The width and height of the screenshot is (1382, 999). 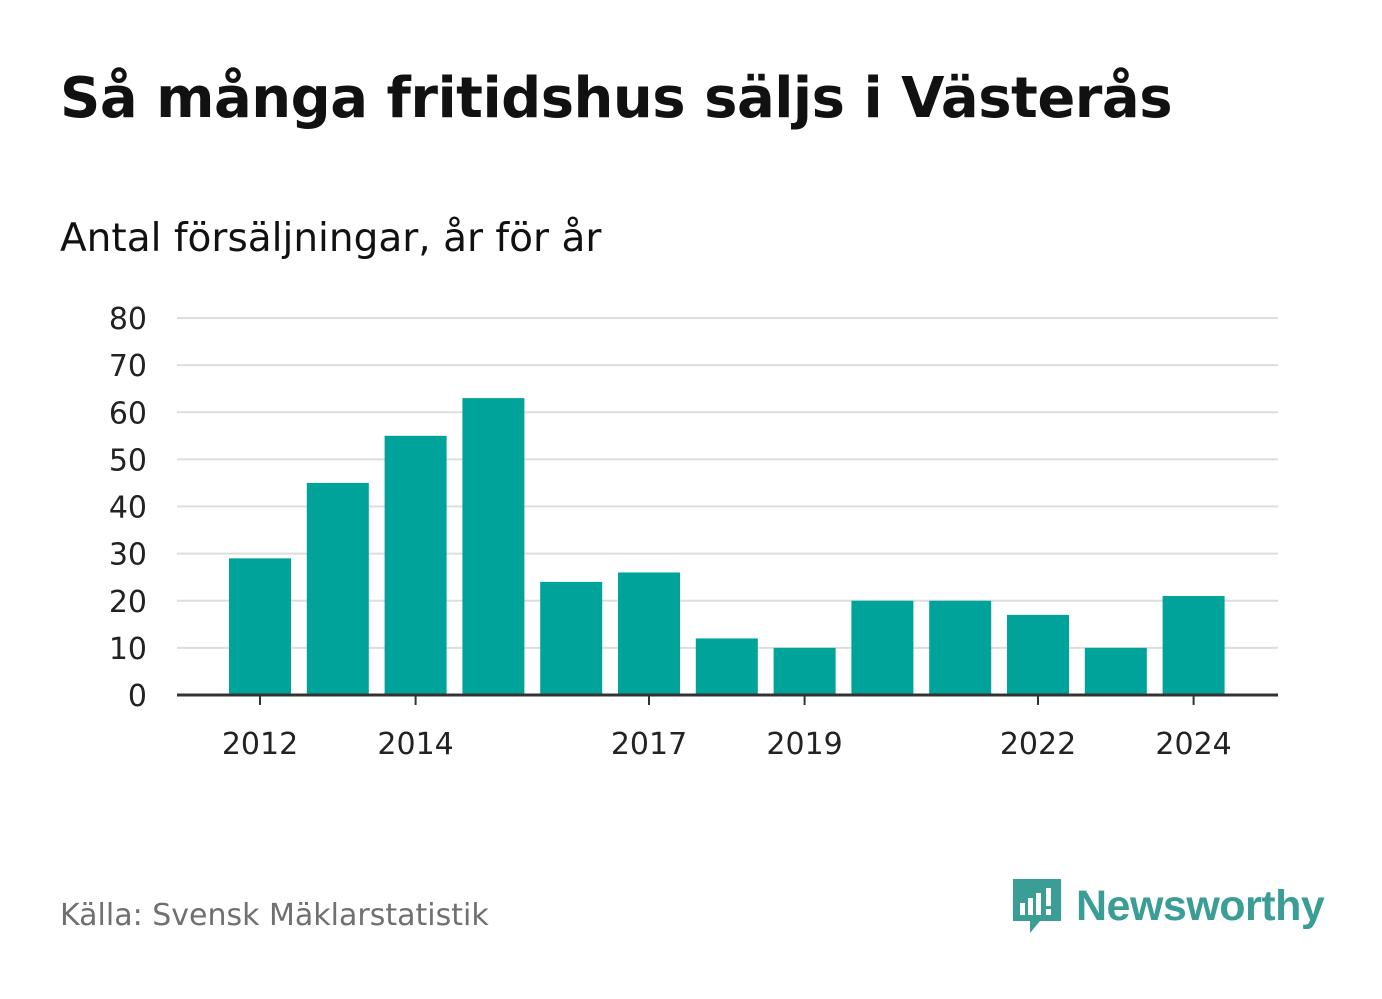 What do you see at coordinates (1193, 744) in the screenshot?
I see `x-tick-label: 2024` at bounding box center [1193, 744].